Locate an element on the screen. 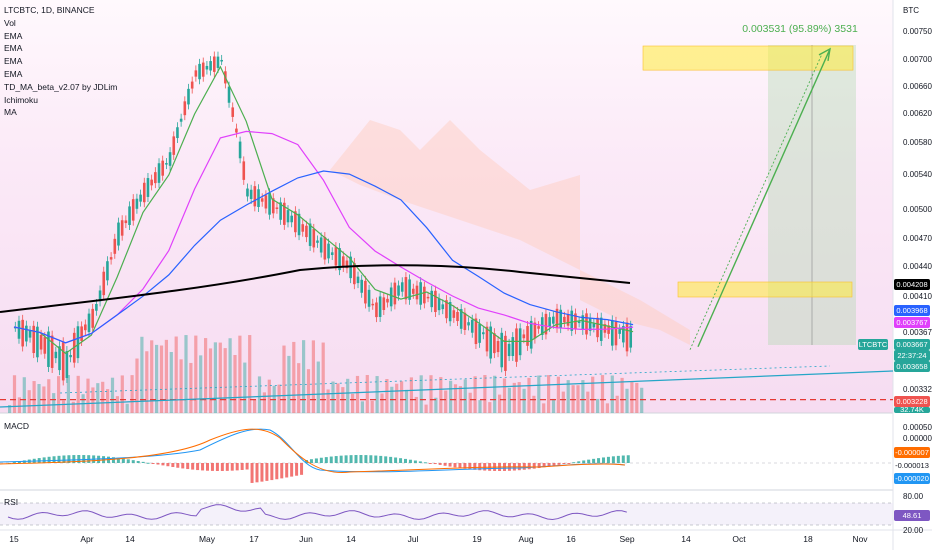 The image size is (932, 550). legend-ema-3: EMA is located at coordinates (13, 61).